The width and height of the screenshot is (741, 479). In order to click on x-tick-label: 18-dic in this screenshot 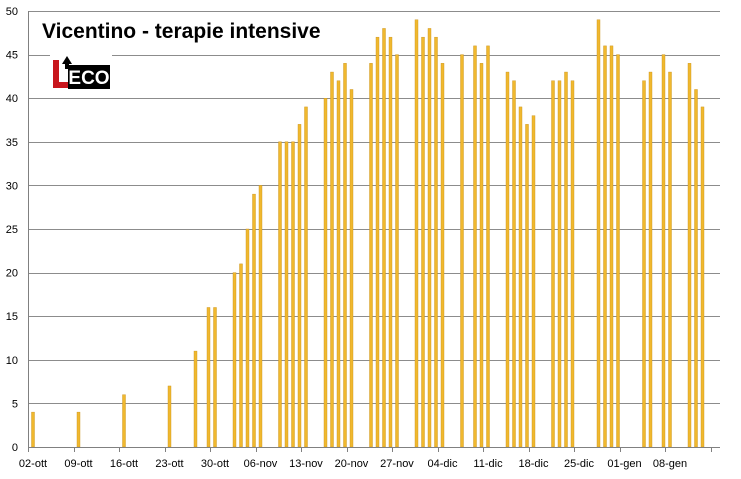, I will do `click(534, 464)`.